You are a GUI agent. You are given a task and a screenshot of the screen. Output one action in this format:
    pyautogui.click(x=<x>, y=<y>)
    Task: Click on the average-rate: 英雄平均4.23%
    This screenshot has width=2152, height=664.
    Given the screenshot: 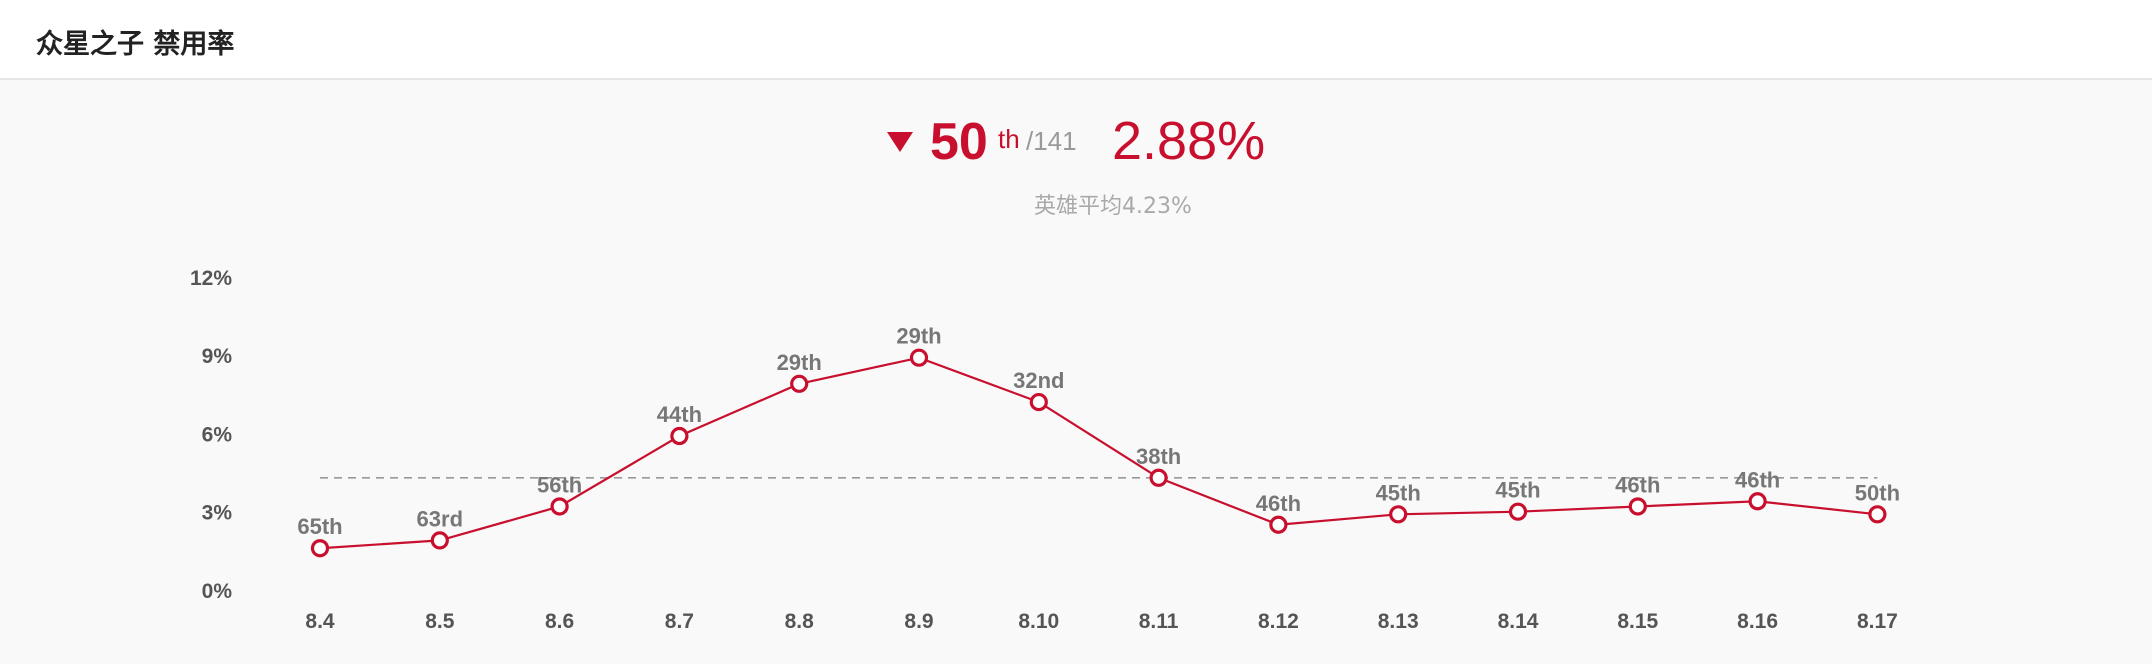 What is the action you would take?
    pyautogui.click(x=1113, y=206)
    